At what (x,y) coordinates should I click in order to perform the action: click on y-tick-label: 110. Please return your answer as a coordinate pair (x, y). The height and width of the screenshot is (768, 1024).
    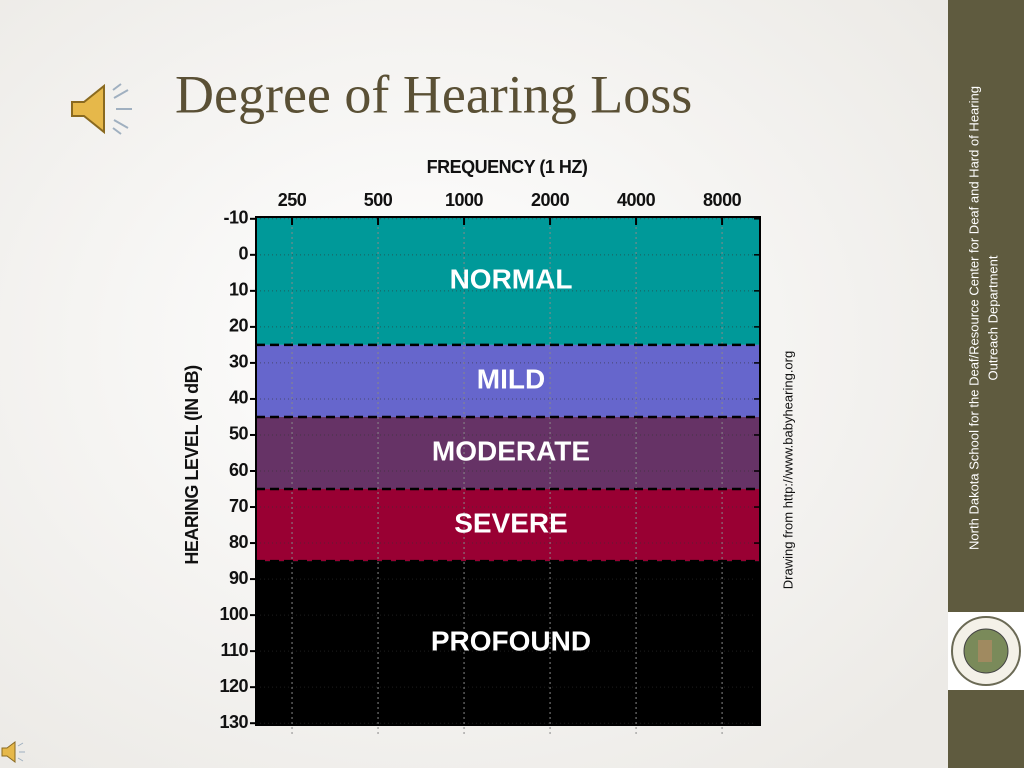
    Looking at the image, I should click on (234, 650).